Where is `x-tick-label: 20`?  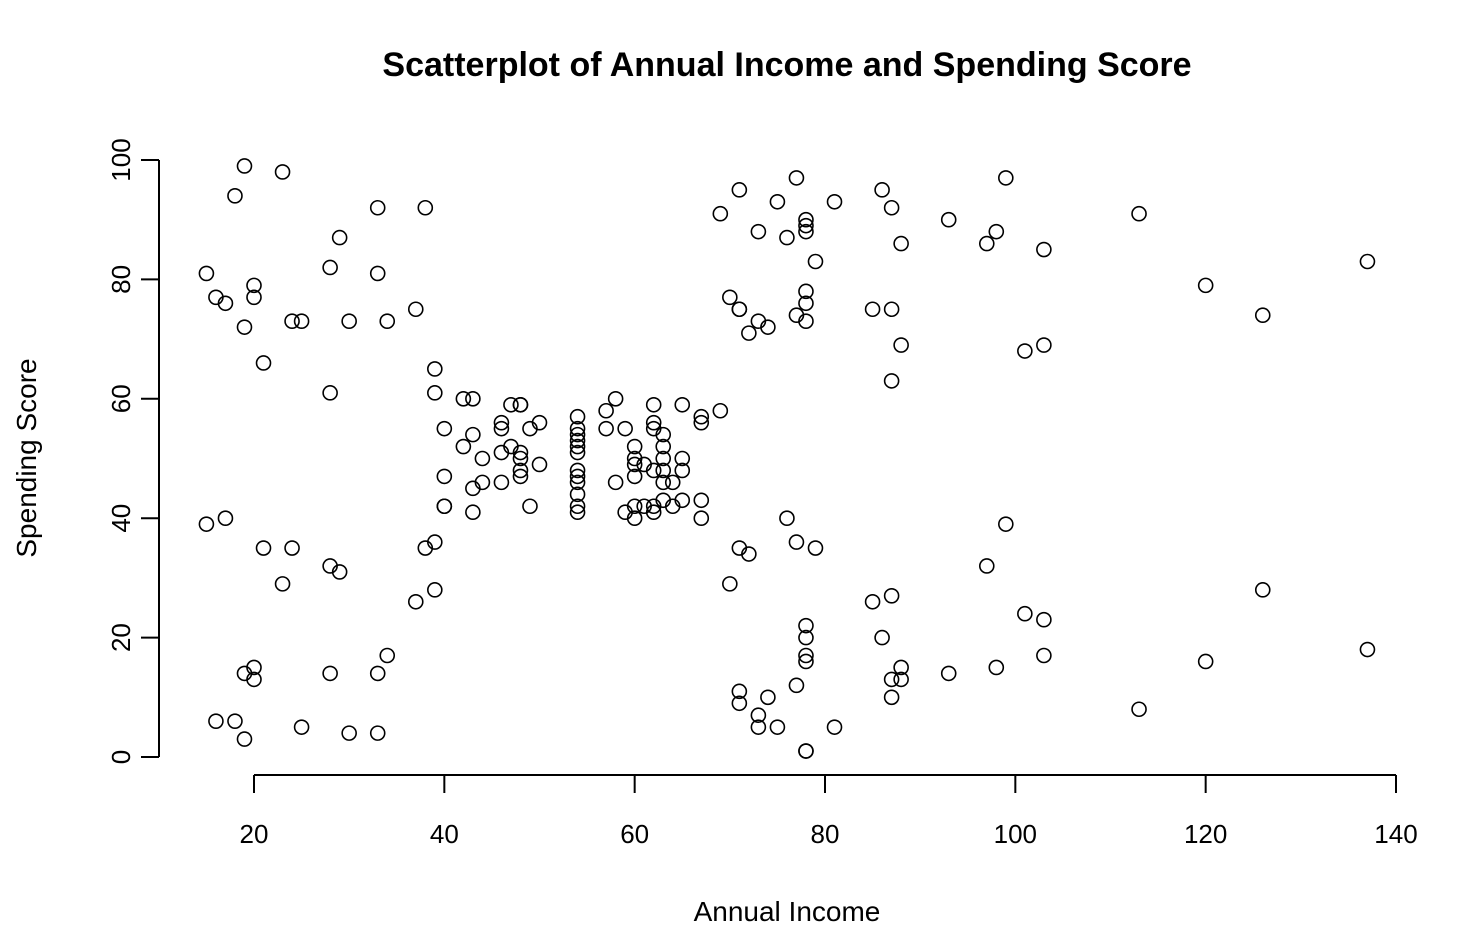 x-tick-label: 20 is located at coordinates (254, 834).